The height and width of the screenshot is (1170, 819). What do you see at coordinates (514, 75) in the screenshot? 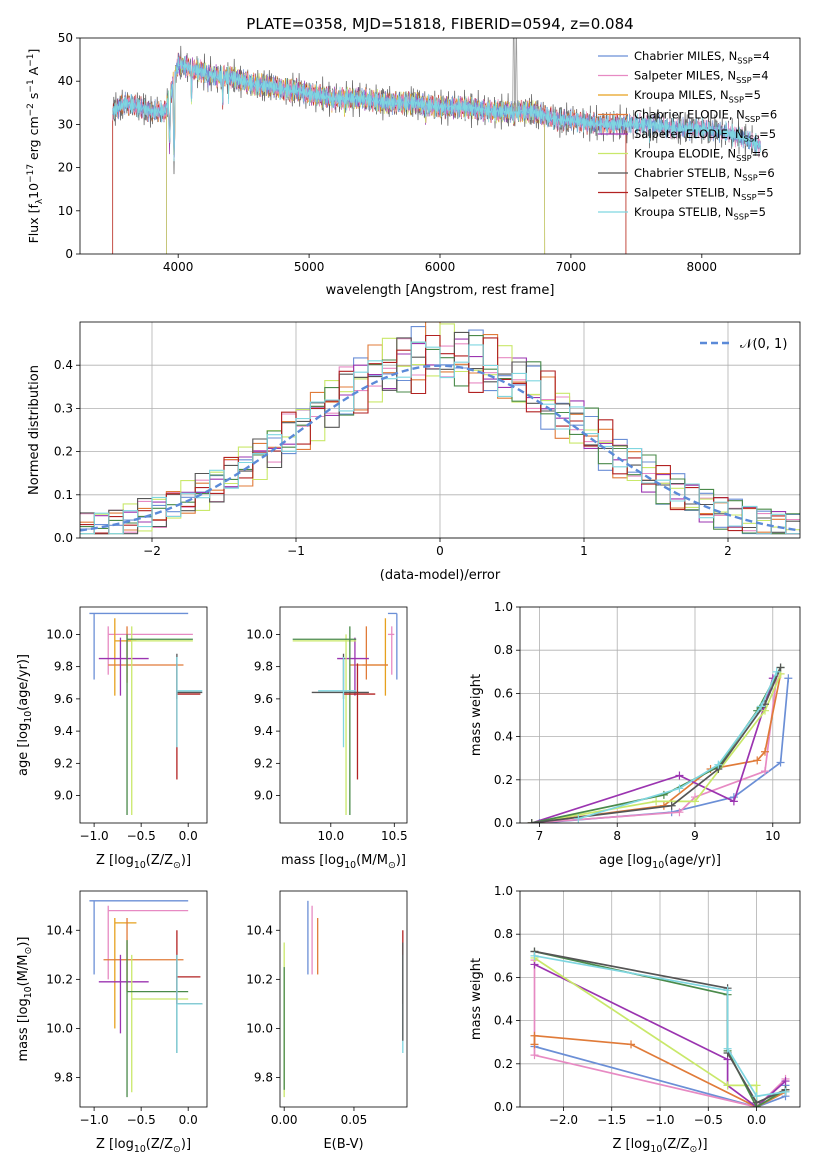
I see `emission-line` at bounding box center [514, 75].